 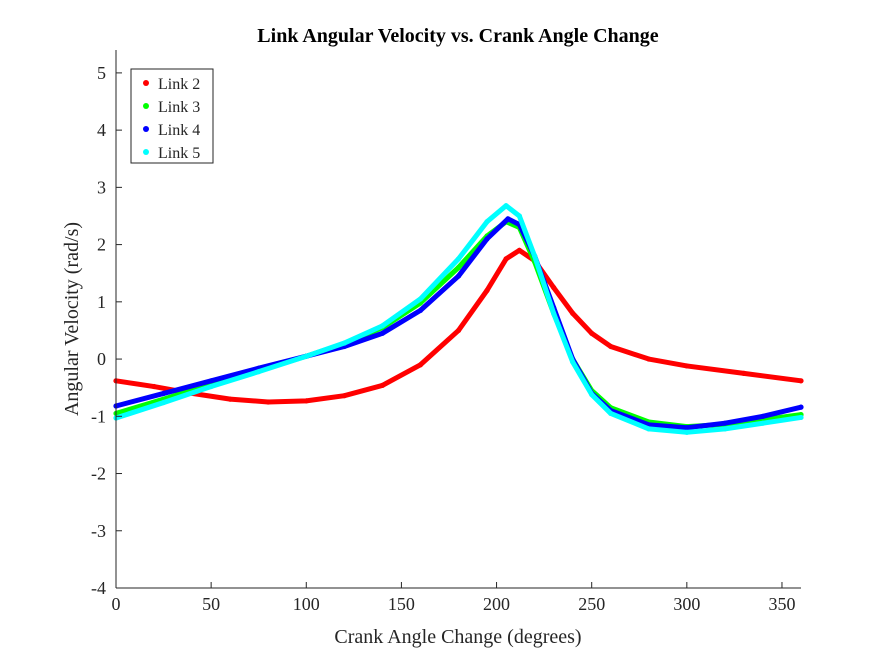 I want to click on legend: Link 2 Link 3 Link 4 Link 5, so click(x=172, y=116).